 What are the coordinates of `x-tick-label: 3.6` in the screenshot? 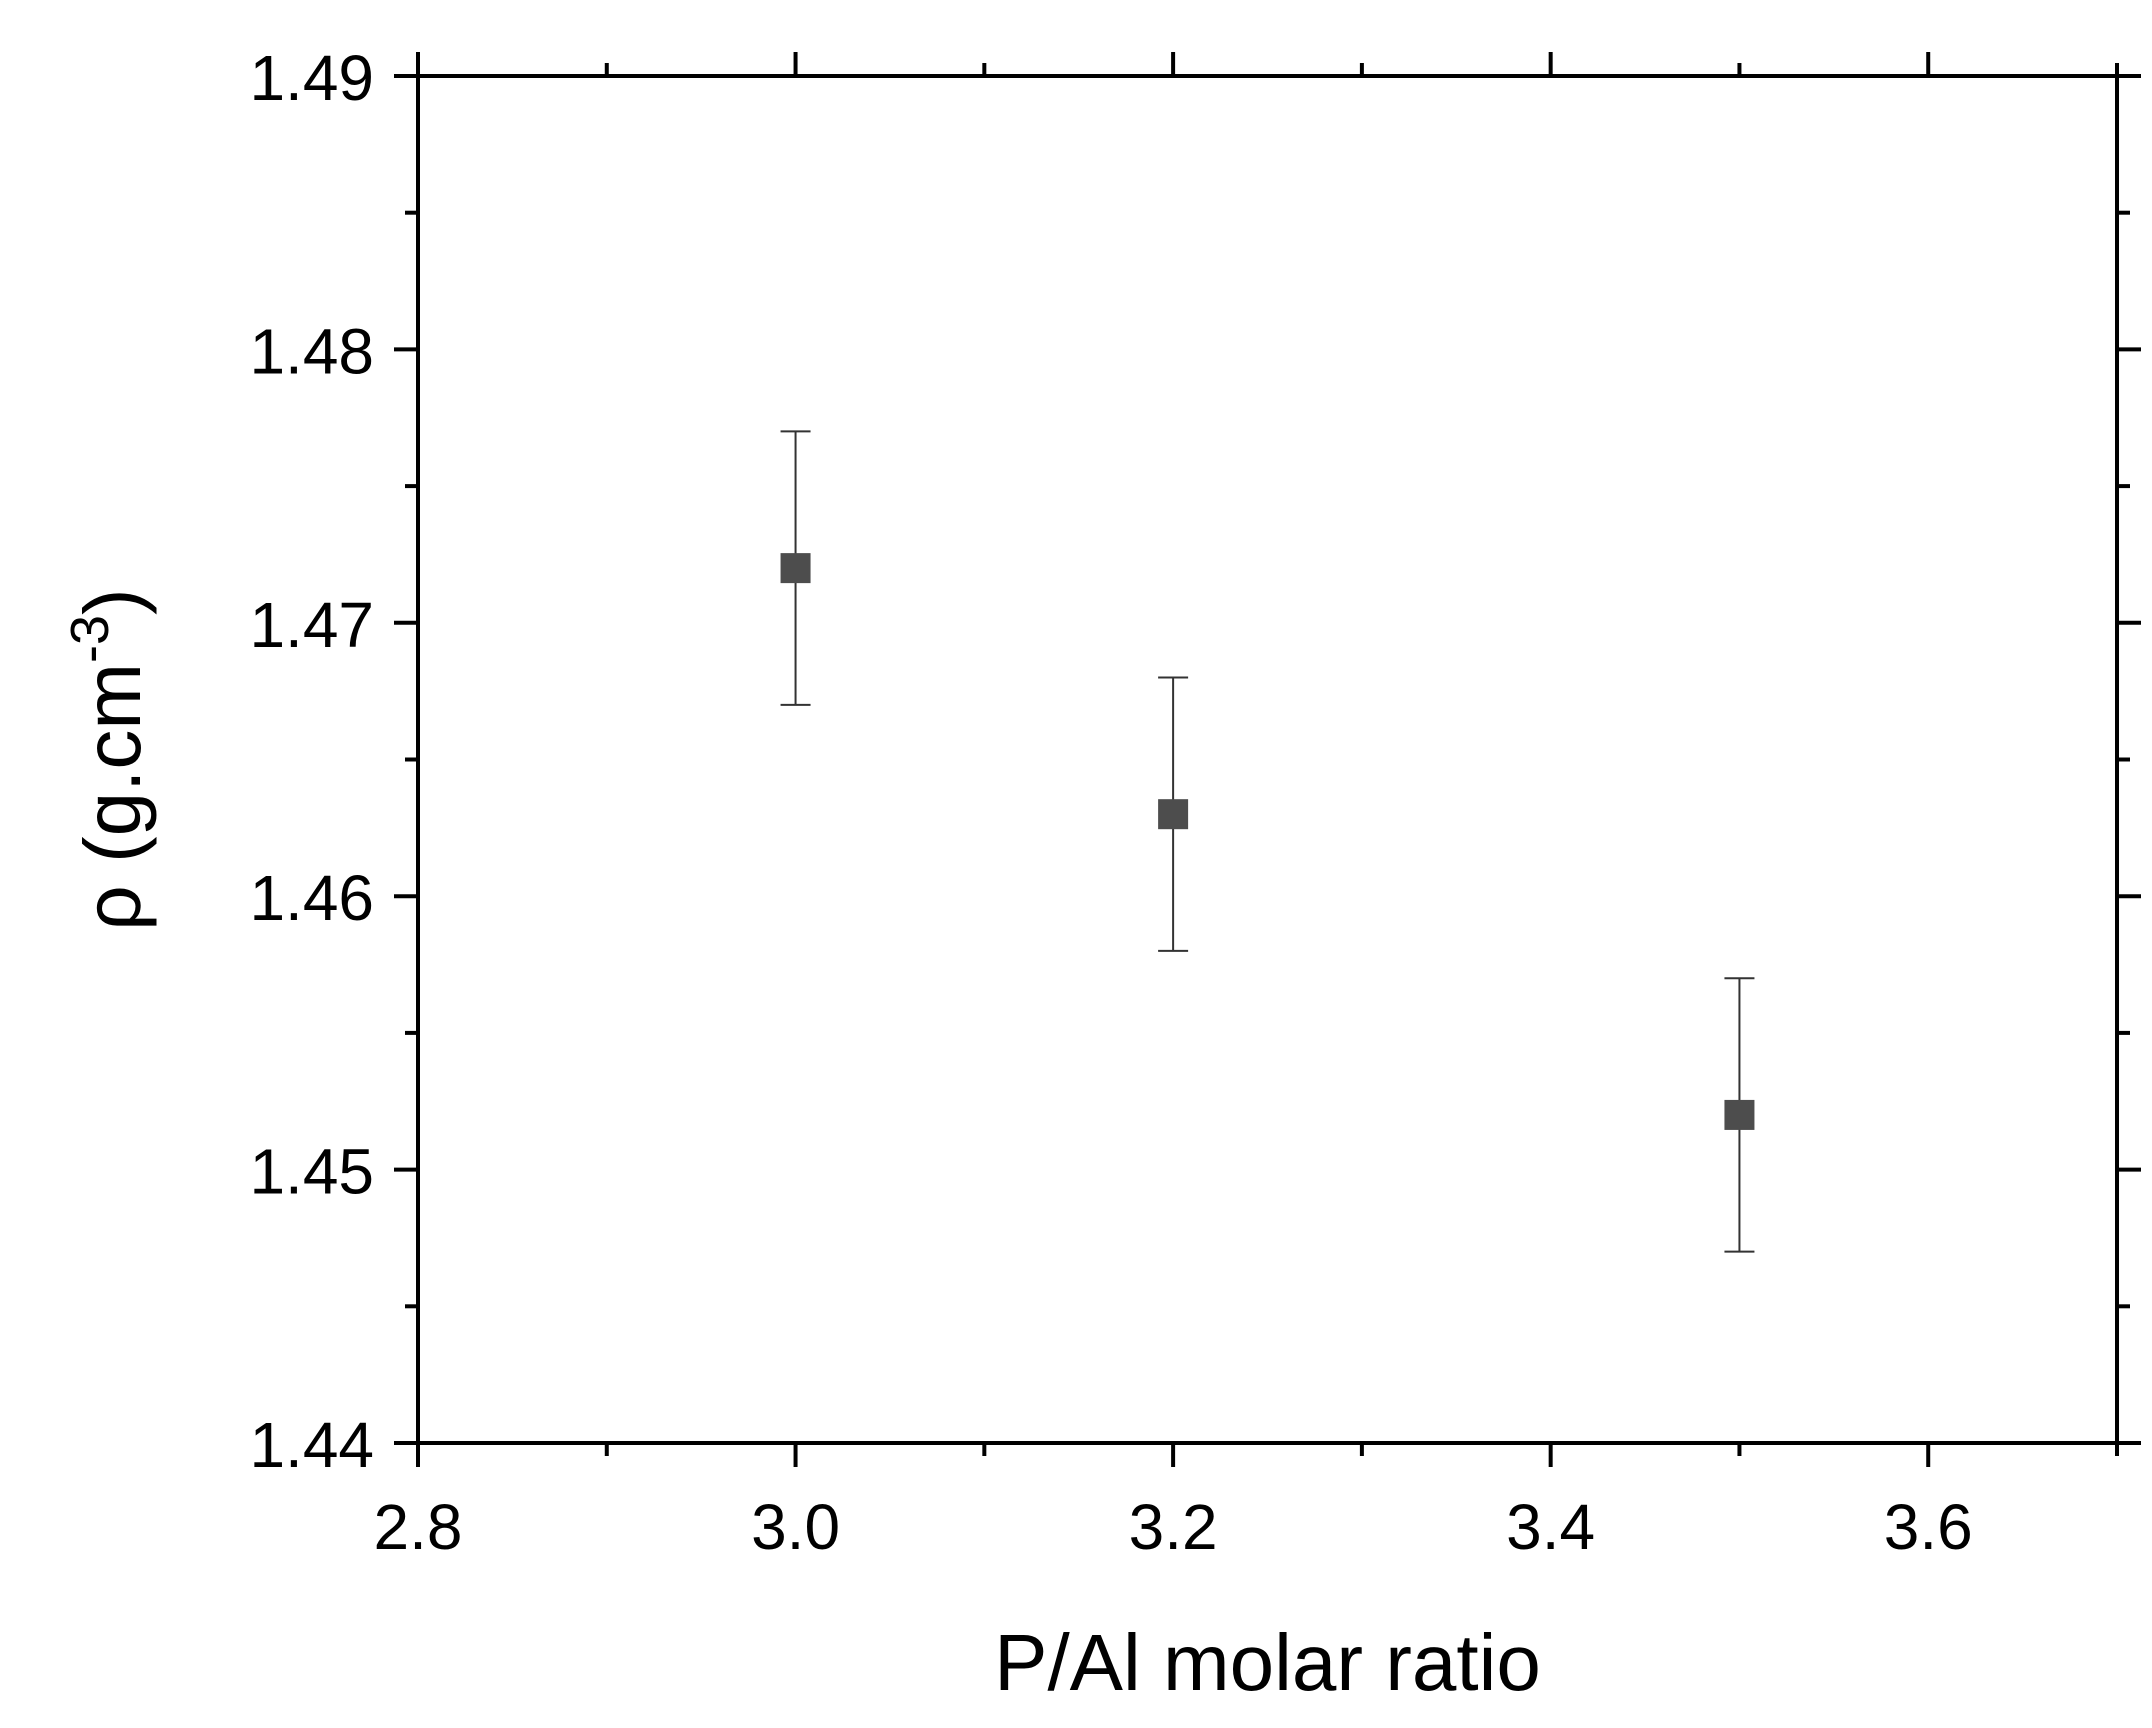 It's located at (1928, 1527).